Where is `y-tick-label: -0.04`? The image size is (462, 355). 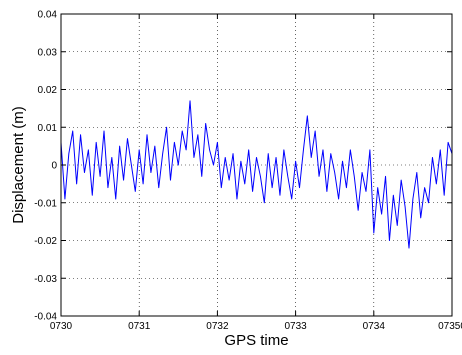 y-tick-label: -0.04 is located at coordinates (45, 317).